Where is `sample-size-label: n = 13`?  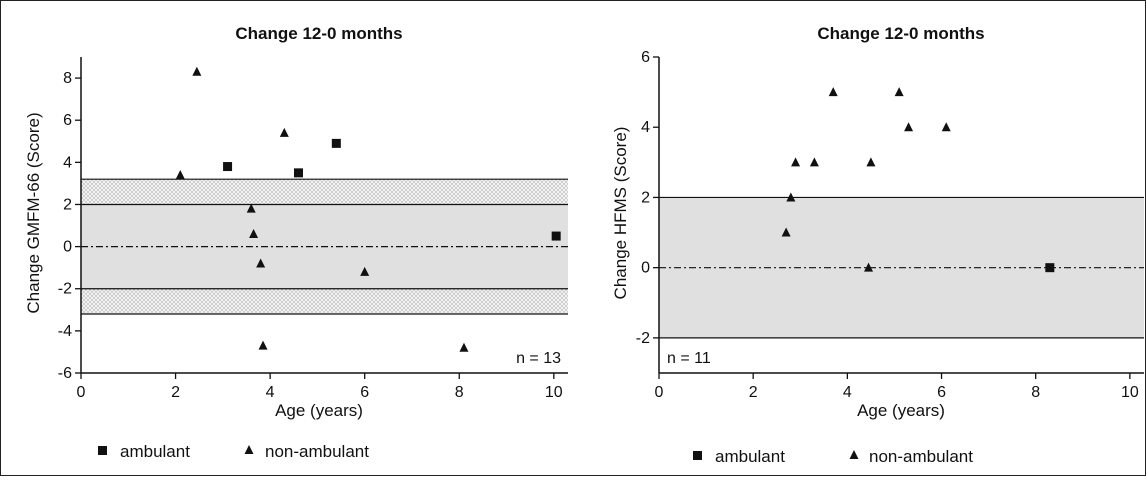 sample-size-label: n = 13 is located at coordinates (538, 358).